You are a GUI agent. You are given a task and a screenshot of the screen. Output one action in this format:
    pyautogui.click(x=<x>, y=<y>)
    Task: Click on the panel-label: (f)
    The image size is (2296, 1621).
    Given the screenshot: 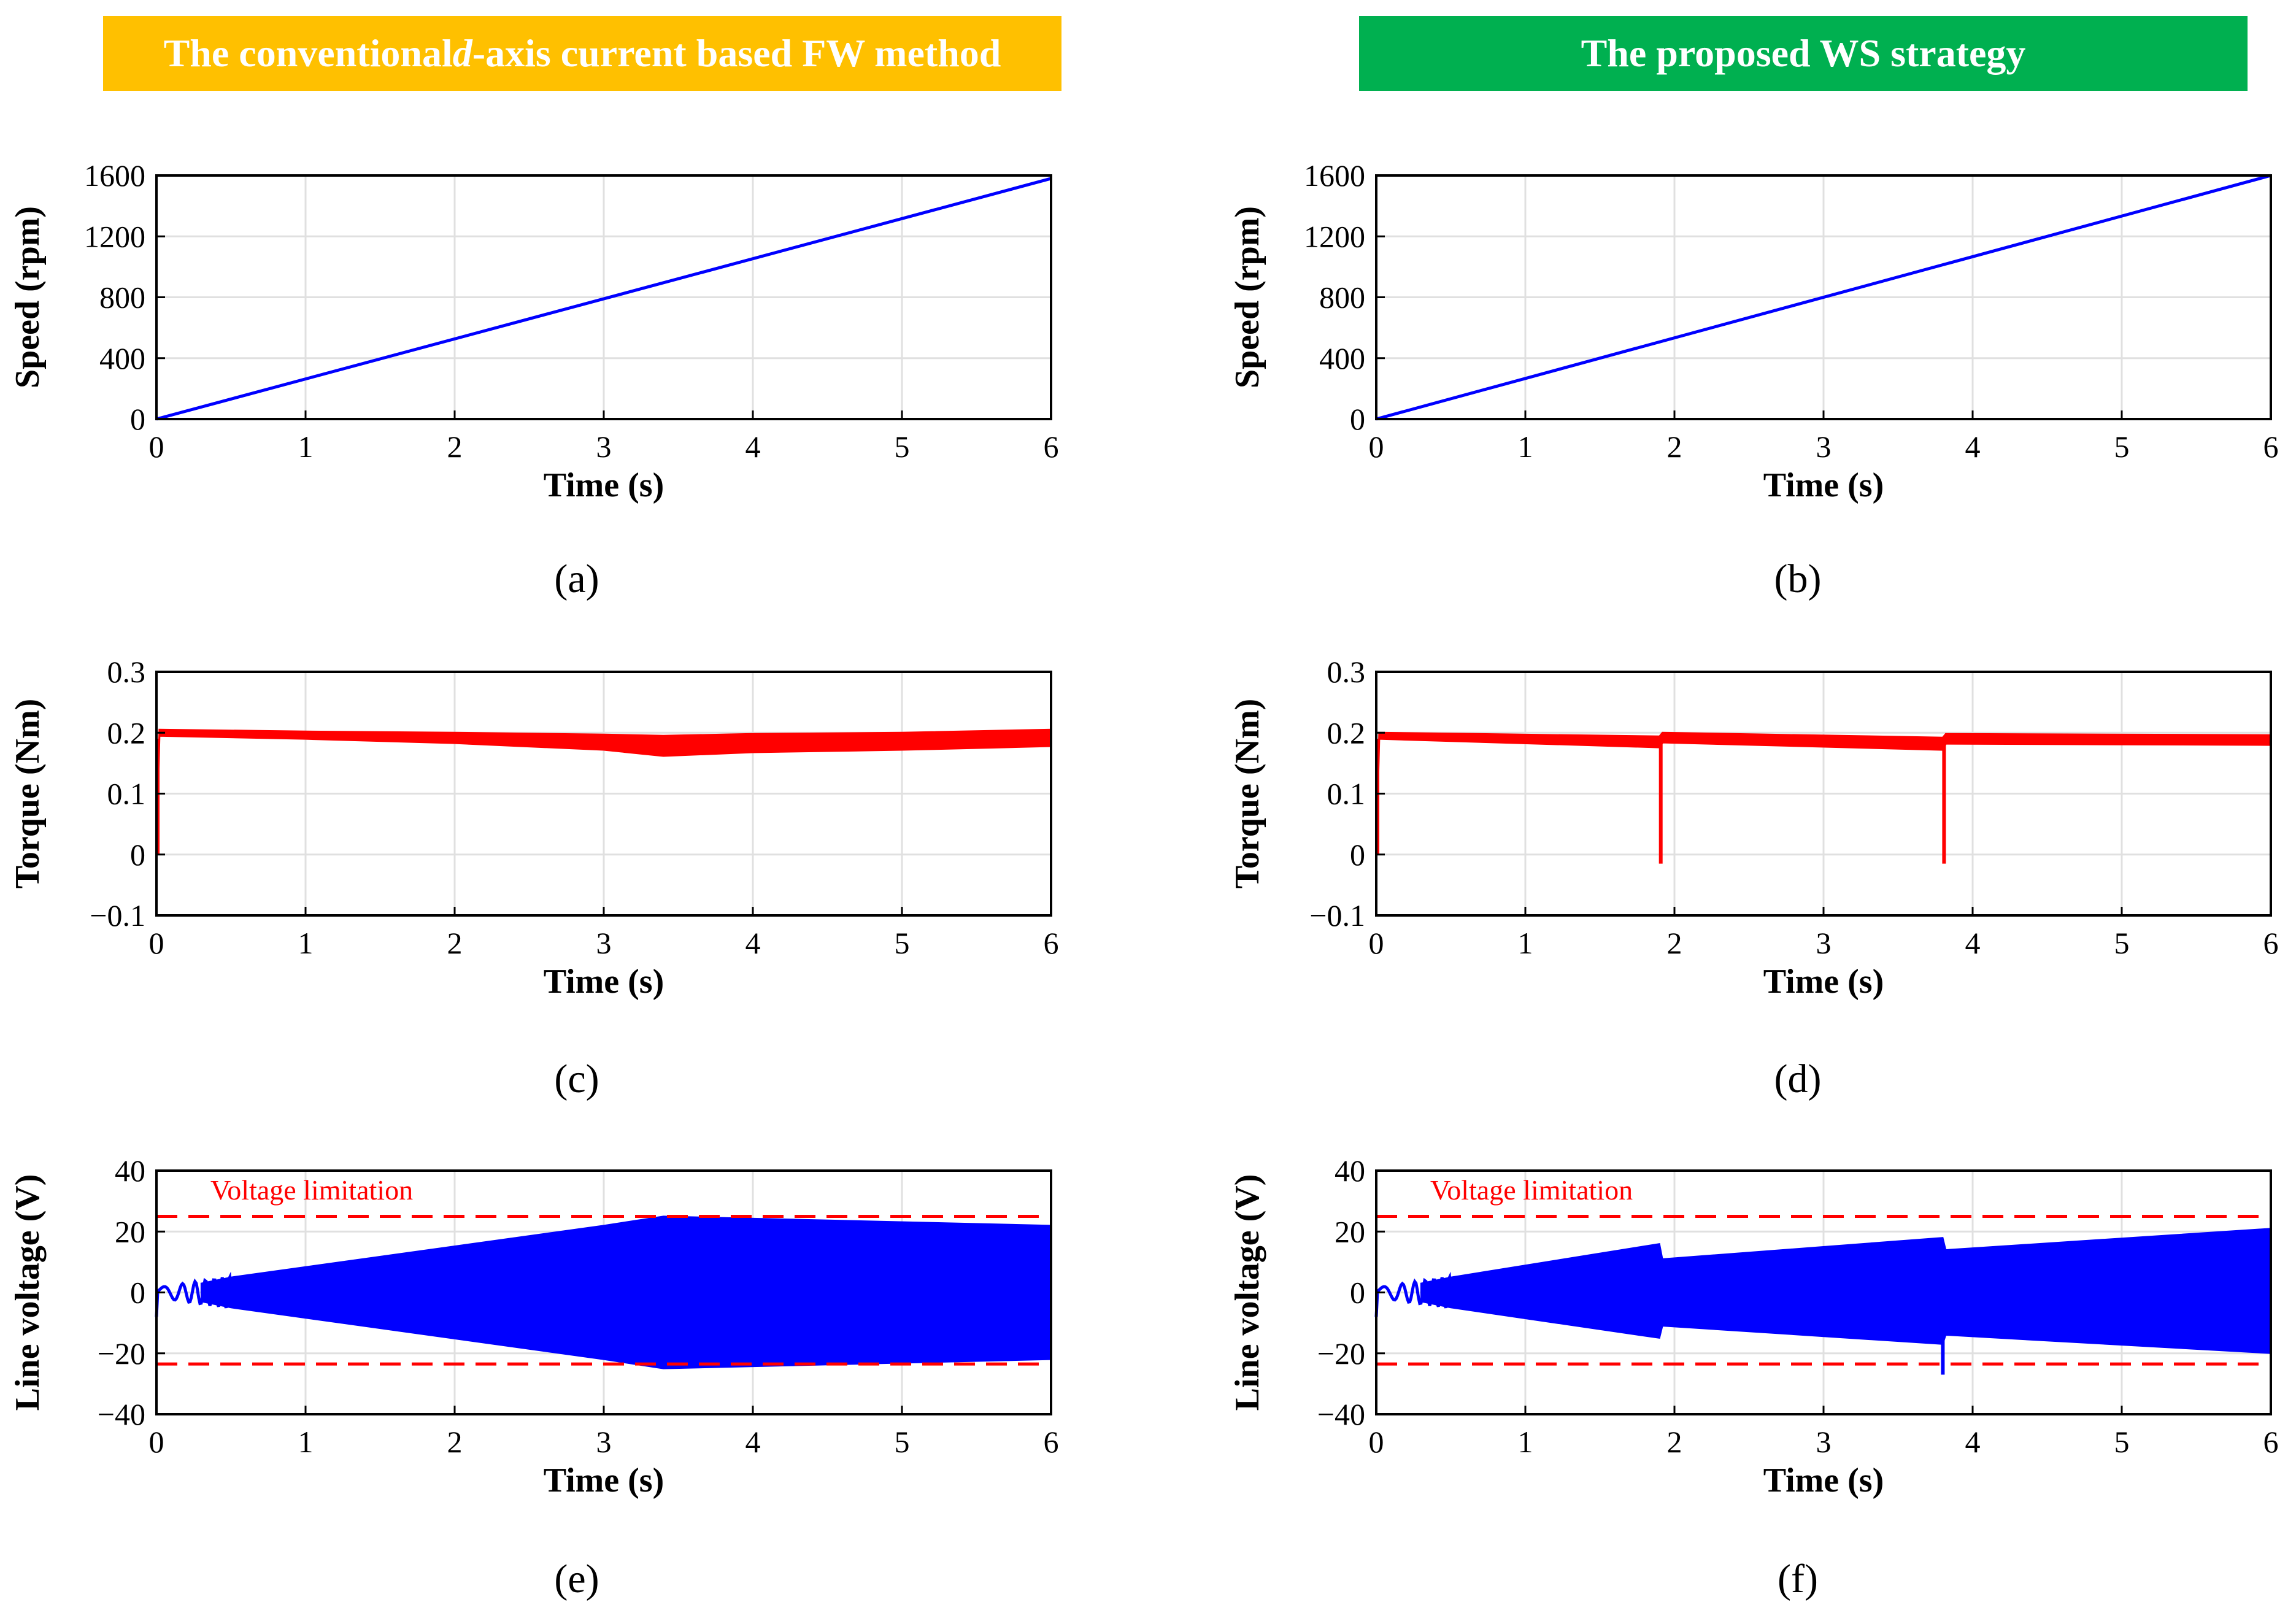 What is the action you would take?
    pyautogui.click(x=1798, y=1579)
    